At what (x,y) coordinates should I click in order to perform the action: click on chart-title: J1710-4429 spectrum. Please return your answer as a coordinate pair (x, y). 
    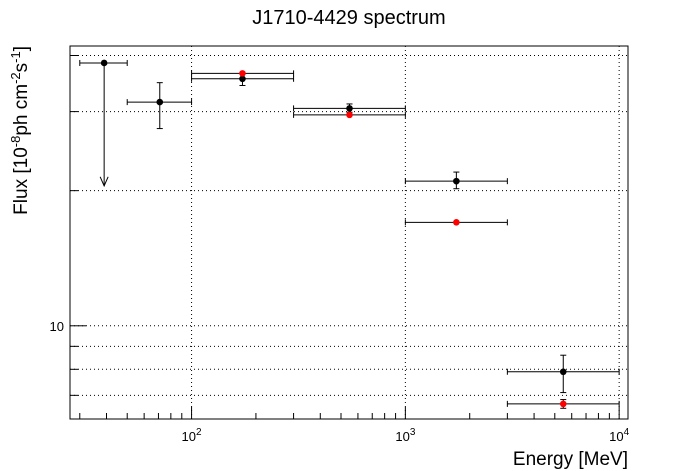
    Looking at the image, I should click on (348, 18).